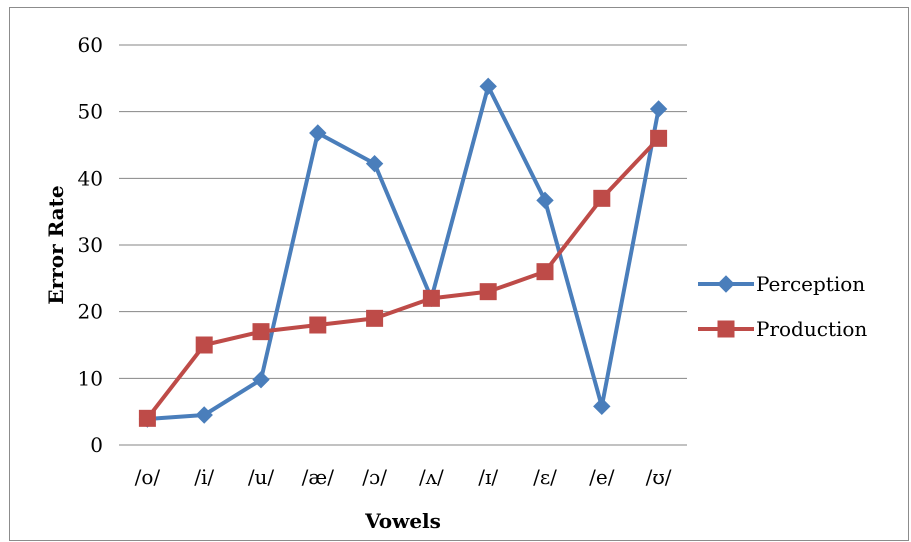 Image resolution: width=911 pixels, height=542 pixels. Describe the element at coordinates (374, 477) in the screenshot. I see `x-tick-label: /ɔ/` at that location.